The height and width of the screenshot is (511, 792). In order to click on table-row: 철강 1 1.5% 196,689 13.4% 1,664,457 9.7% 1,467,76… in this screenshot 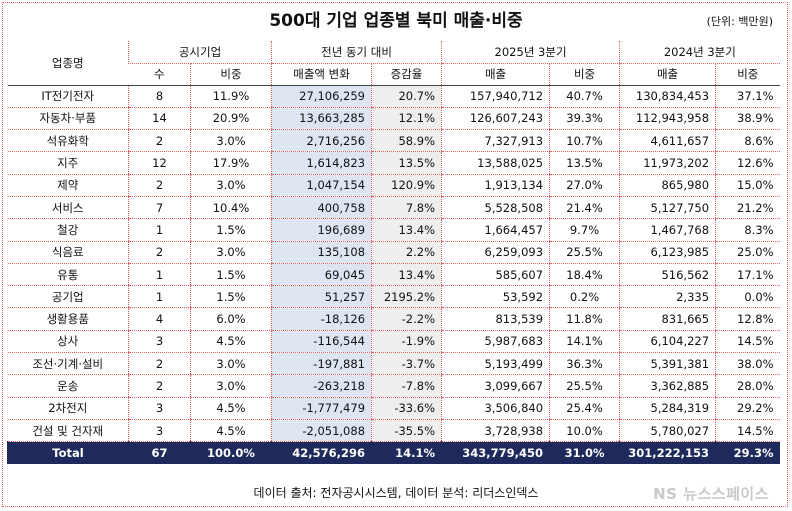, I will do `click(393, 230)`.